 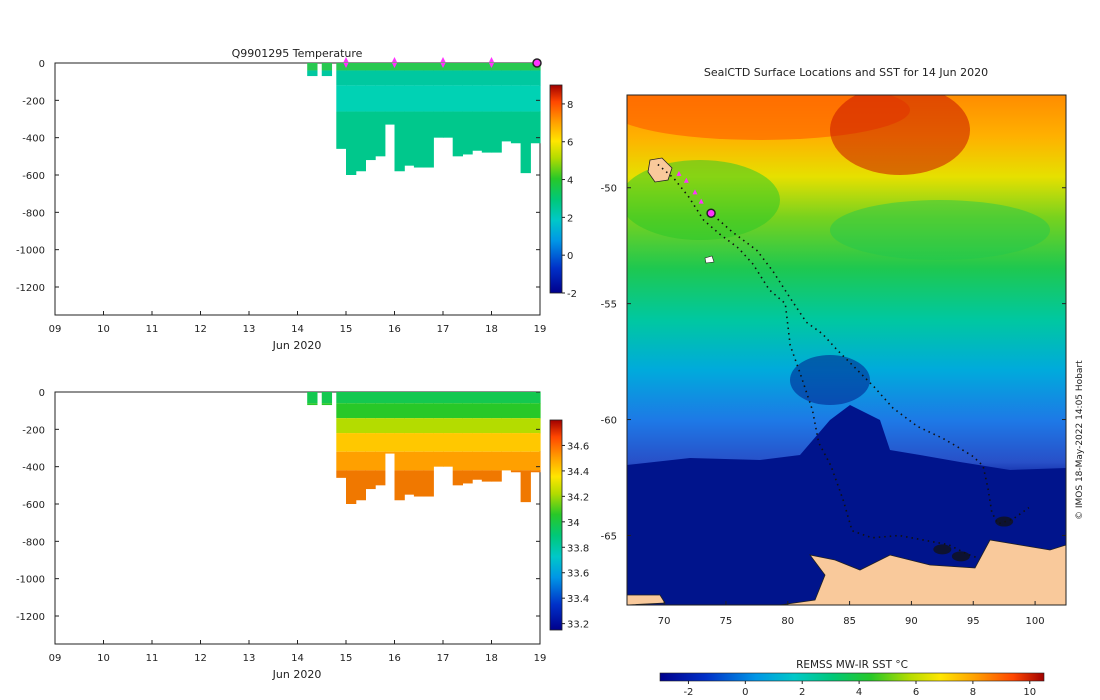 What do you see at coordinates (578, 548) in the screenshot?
I see `colorbar-tick-label: 33.8` at bounding box center [578, 548].